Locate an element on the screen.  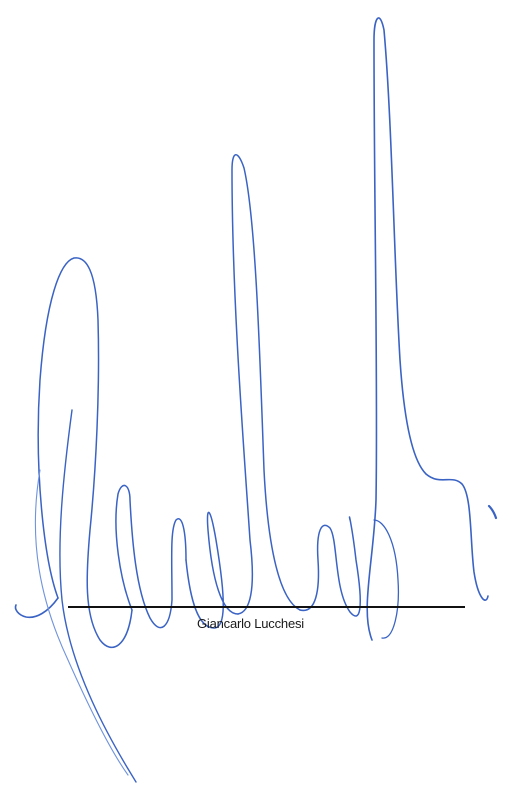
signature-stroke-ascender-2-inner is located at coordinates (386, 579).